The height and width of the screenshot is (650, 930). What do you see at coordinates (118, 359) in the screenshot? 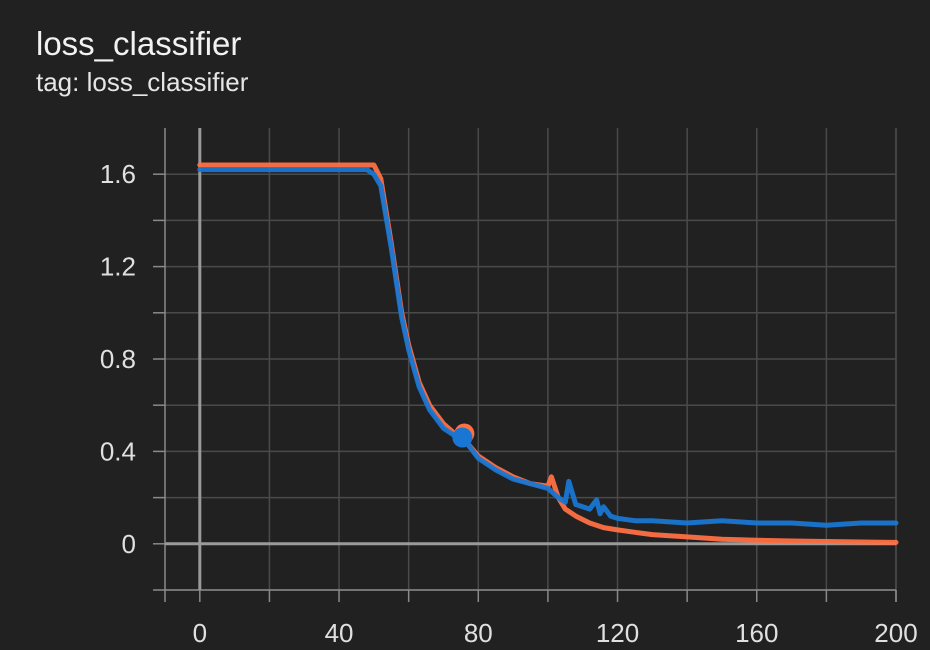
I see `y-tick-label: 0.8` at bounding box center [118, 359].